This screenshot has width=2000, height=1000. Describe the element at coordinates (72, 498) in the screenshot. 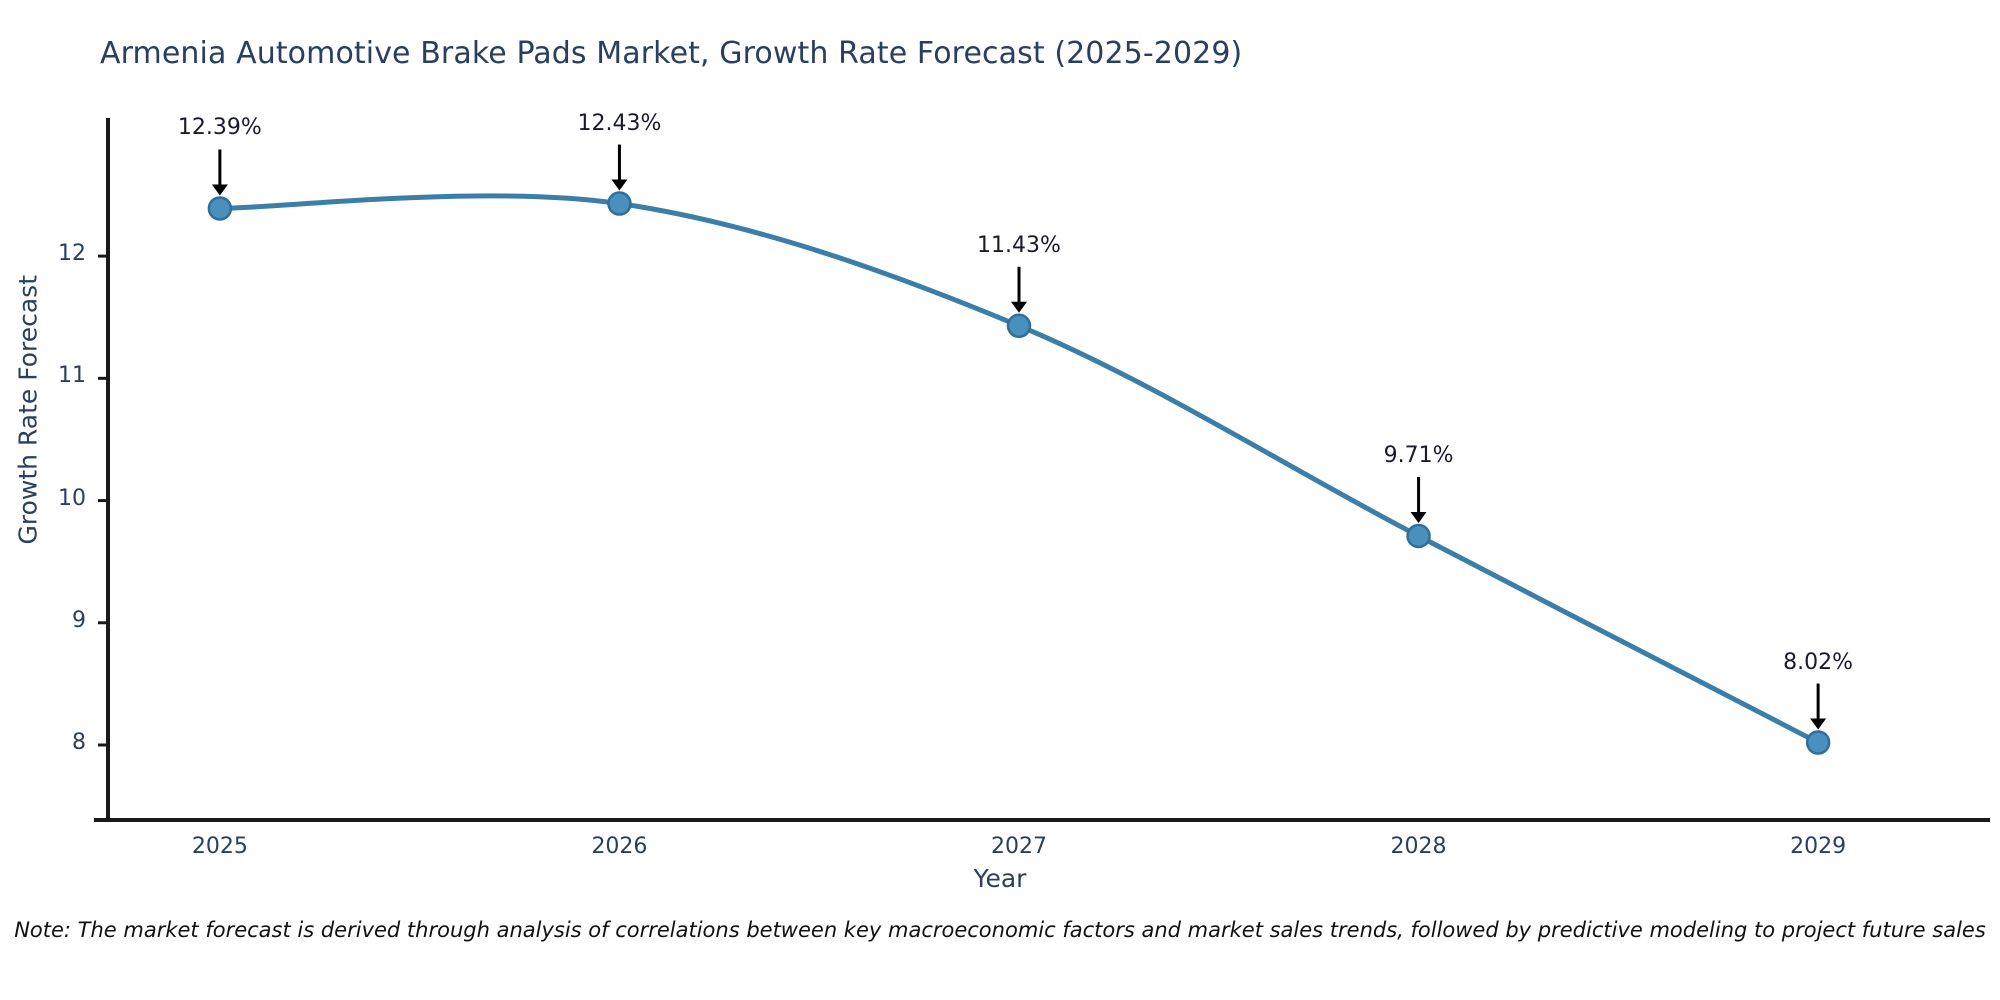

I see `y-tick-label: 10` at that location.